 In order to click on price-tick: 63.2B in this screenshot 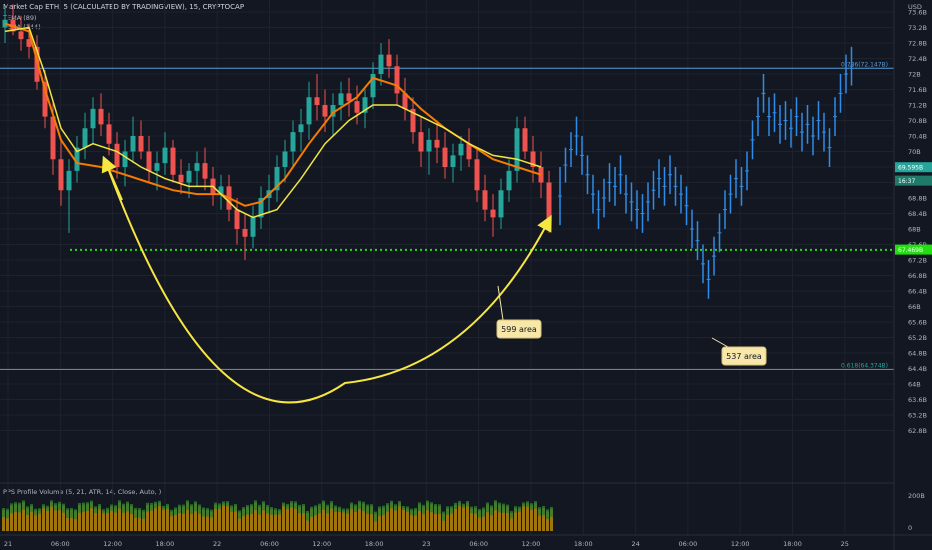, I will do `click(917, 416)`.